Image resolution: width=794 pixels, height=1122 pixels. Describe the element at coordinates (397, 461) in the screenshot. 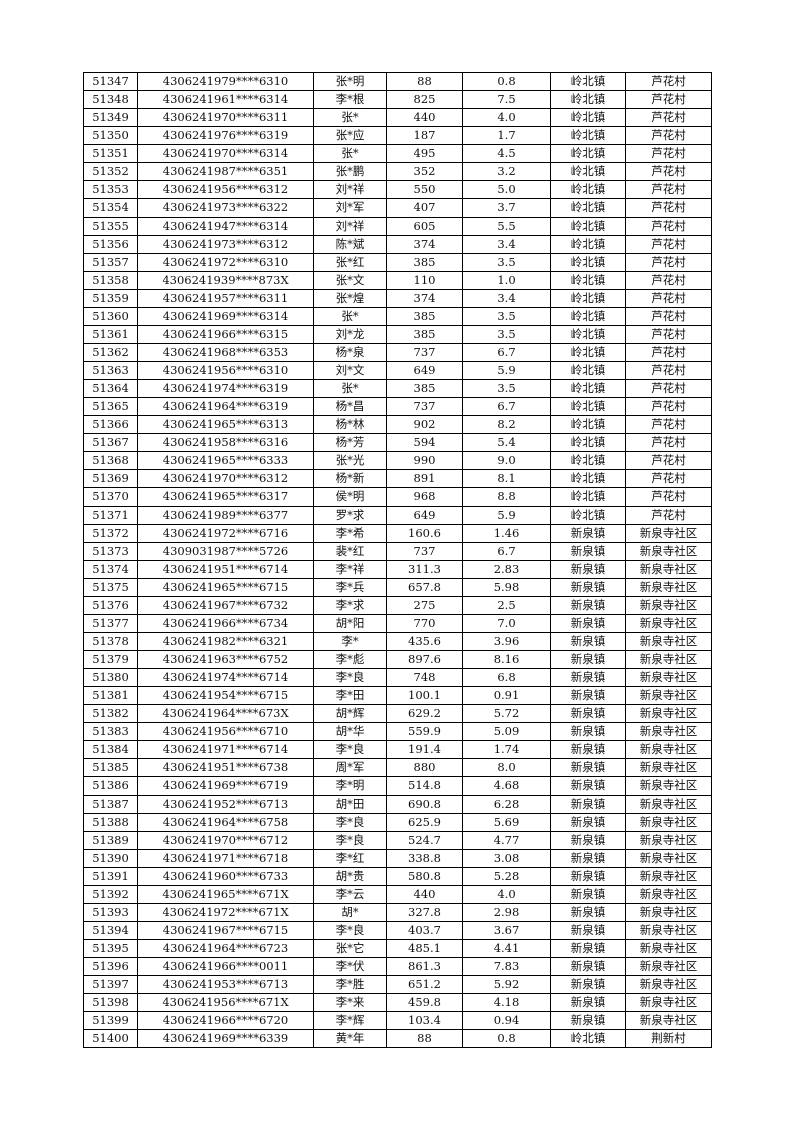

I see `table-row: 51368 4306241965****6333 张*光 990 9.0 岭北镇 芦花村` at that location.